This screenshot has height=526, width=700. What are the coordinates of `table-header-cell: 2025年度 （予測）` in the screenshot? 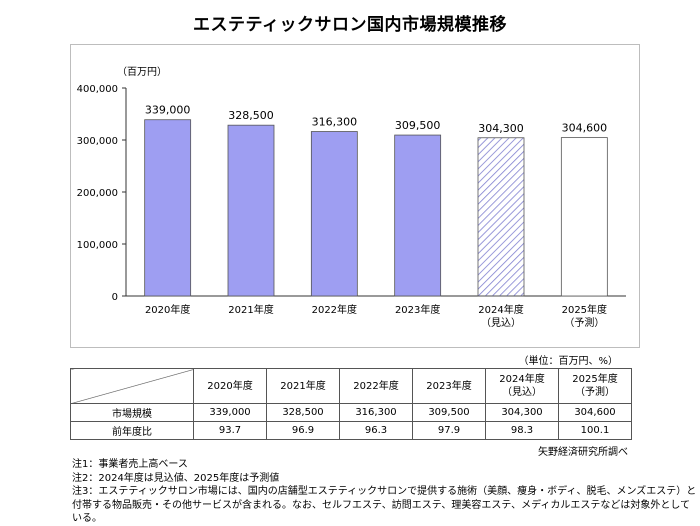 It's located at (595, 386).